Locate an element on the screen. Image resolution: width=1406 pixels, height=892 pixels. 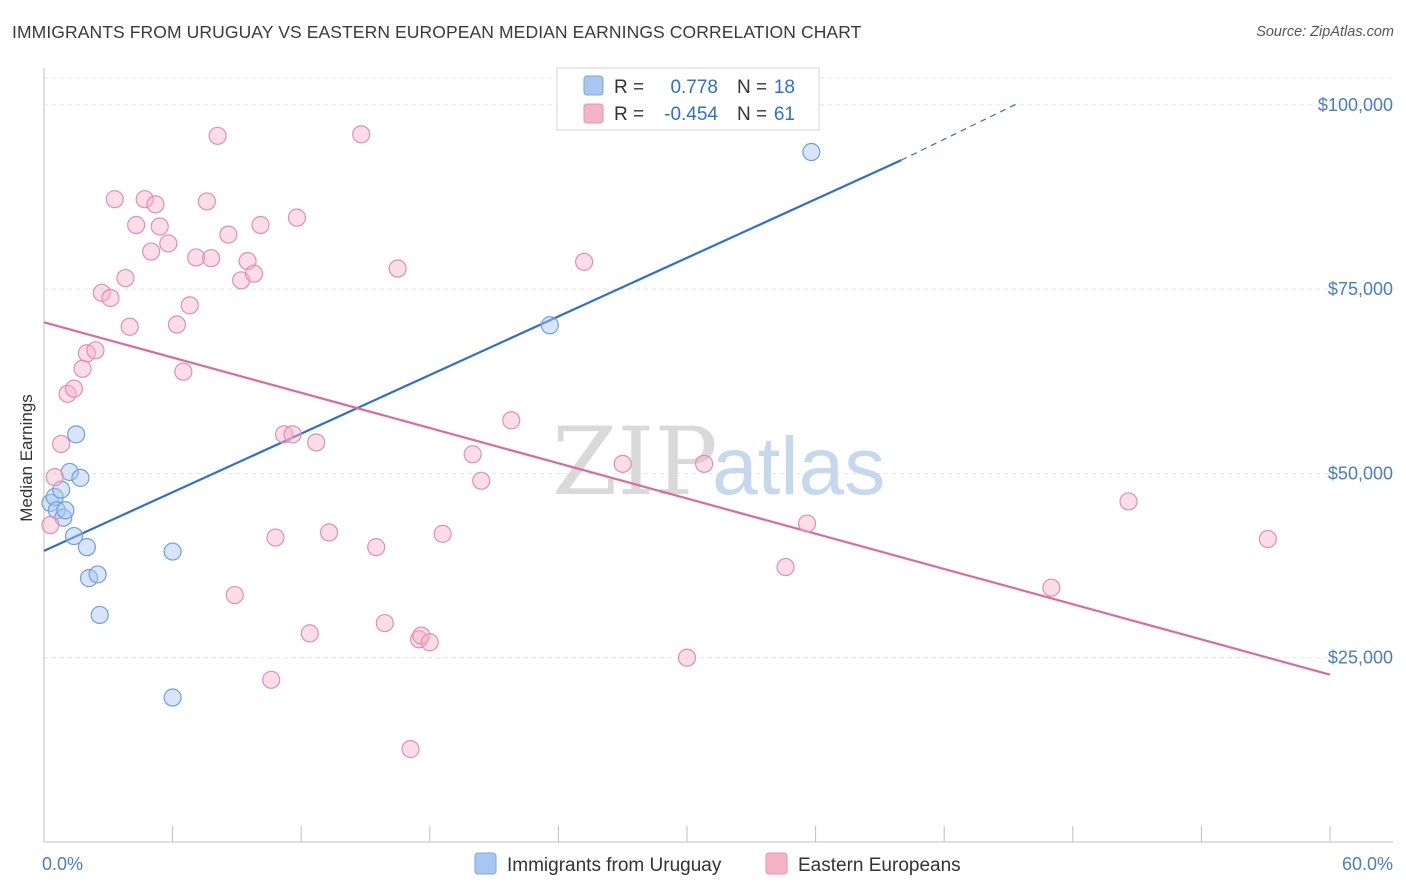
legend-n-label-eastern: N = is located at coordinates (752, 114).